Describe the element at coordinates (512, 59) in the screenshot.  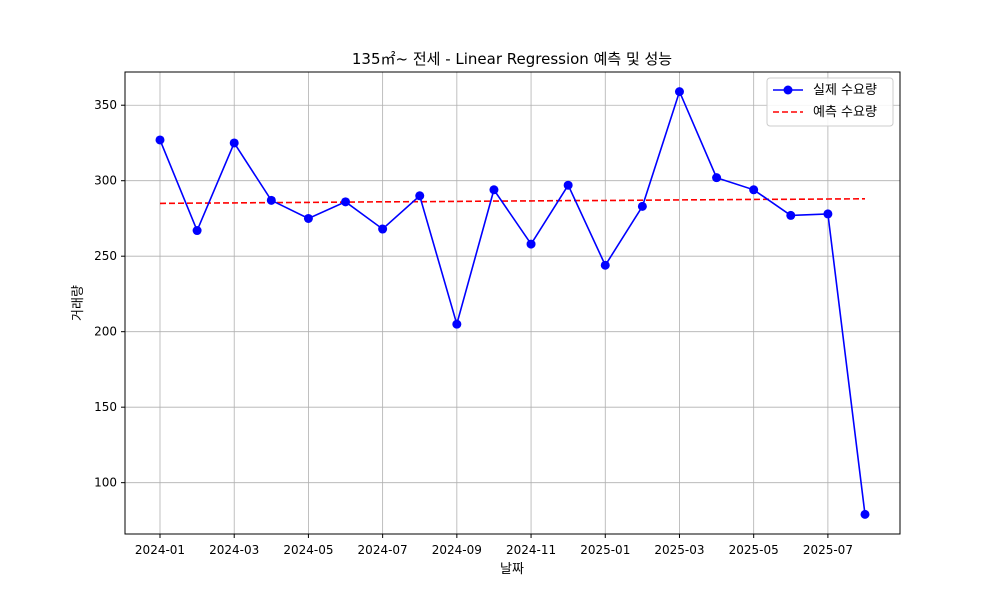
I see `chart-title: 135㎡~ 전세 - Linear Regression 예측 및 성능` at that location.